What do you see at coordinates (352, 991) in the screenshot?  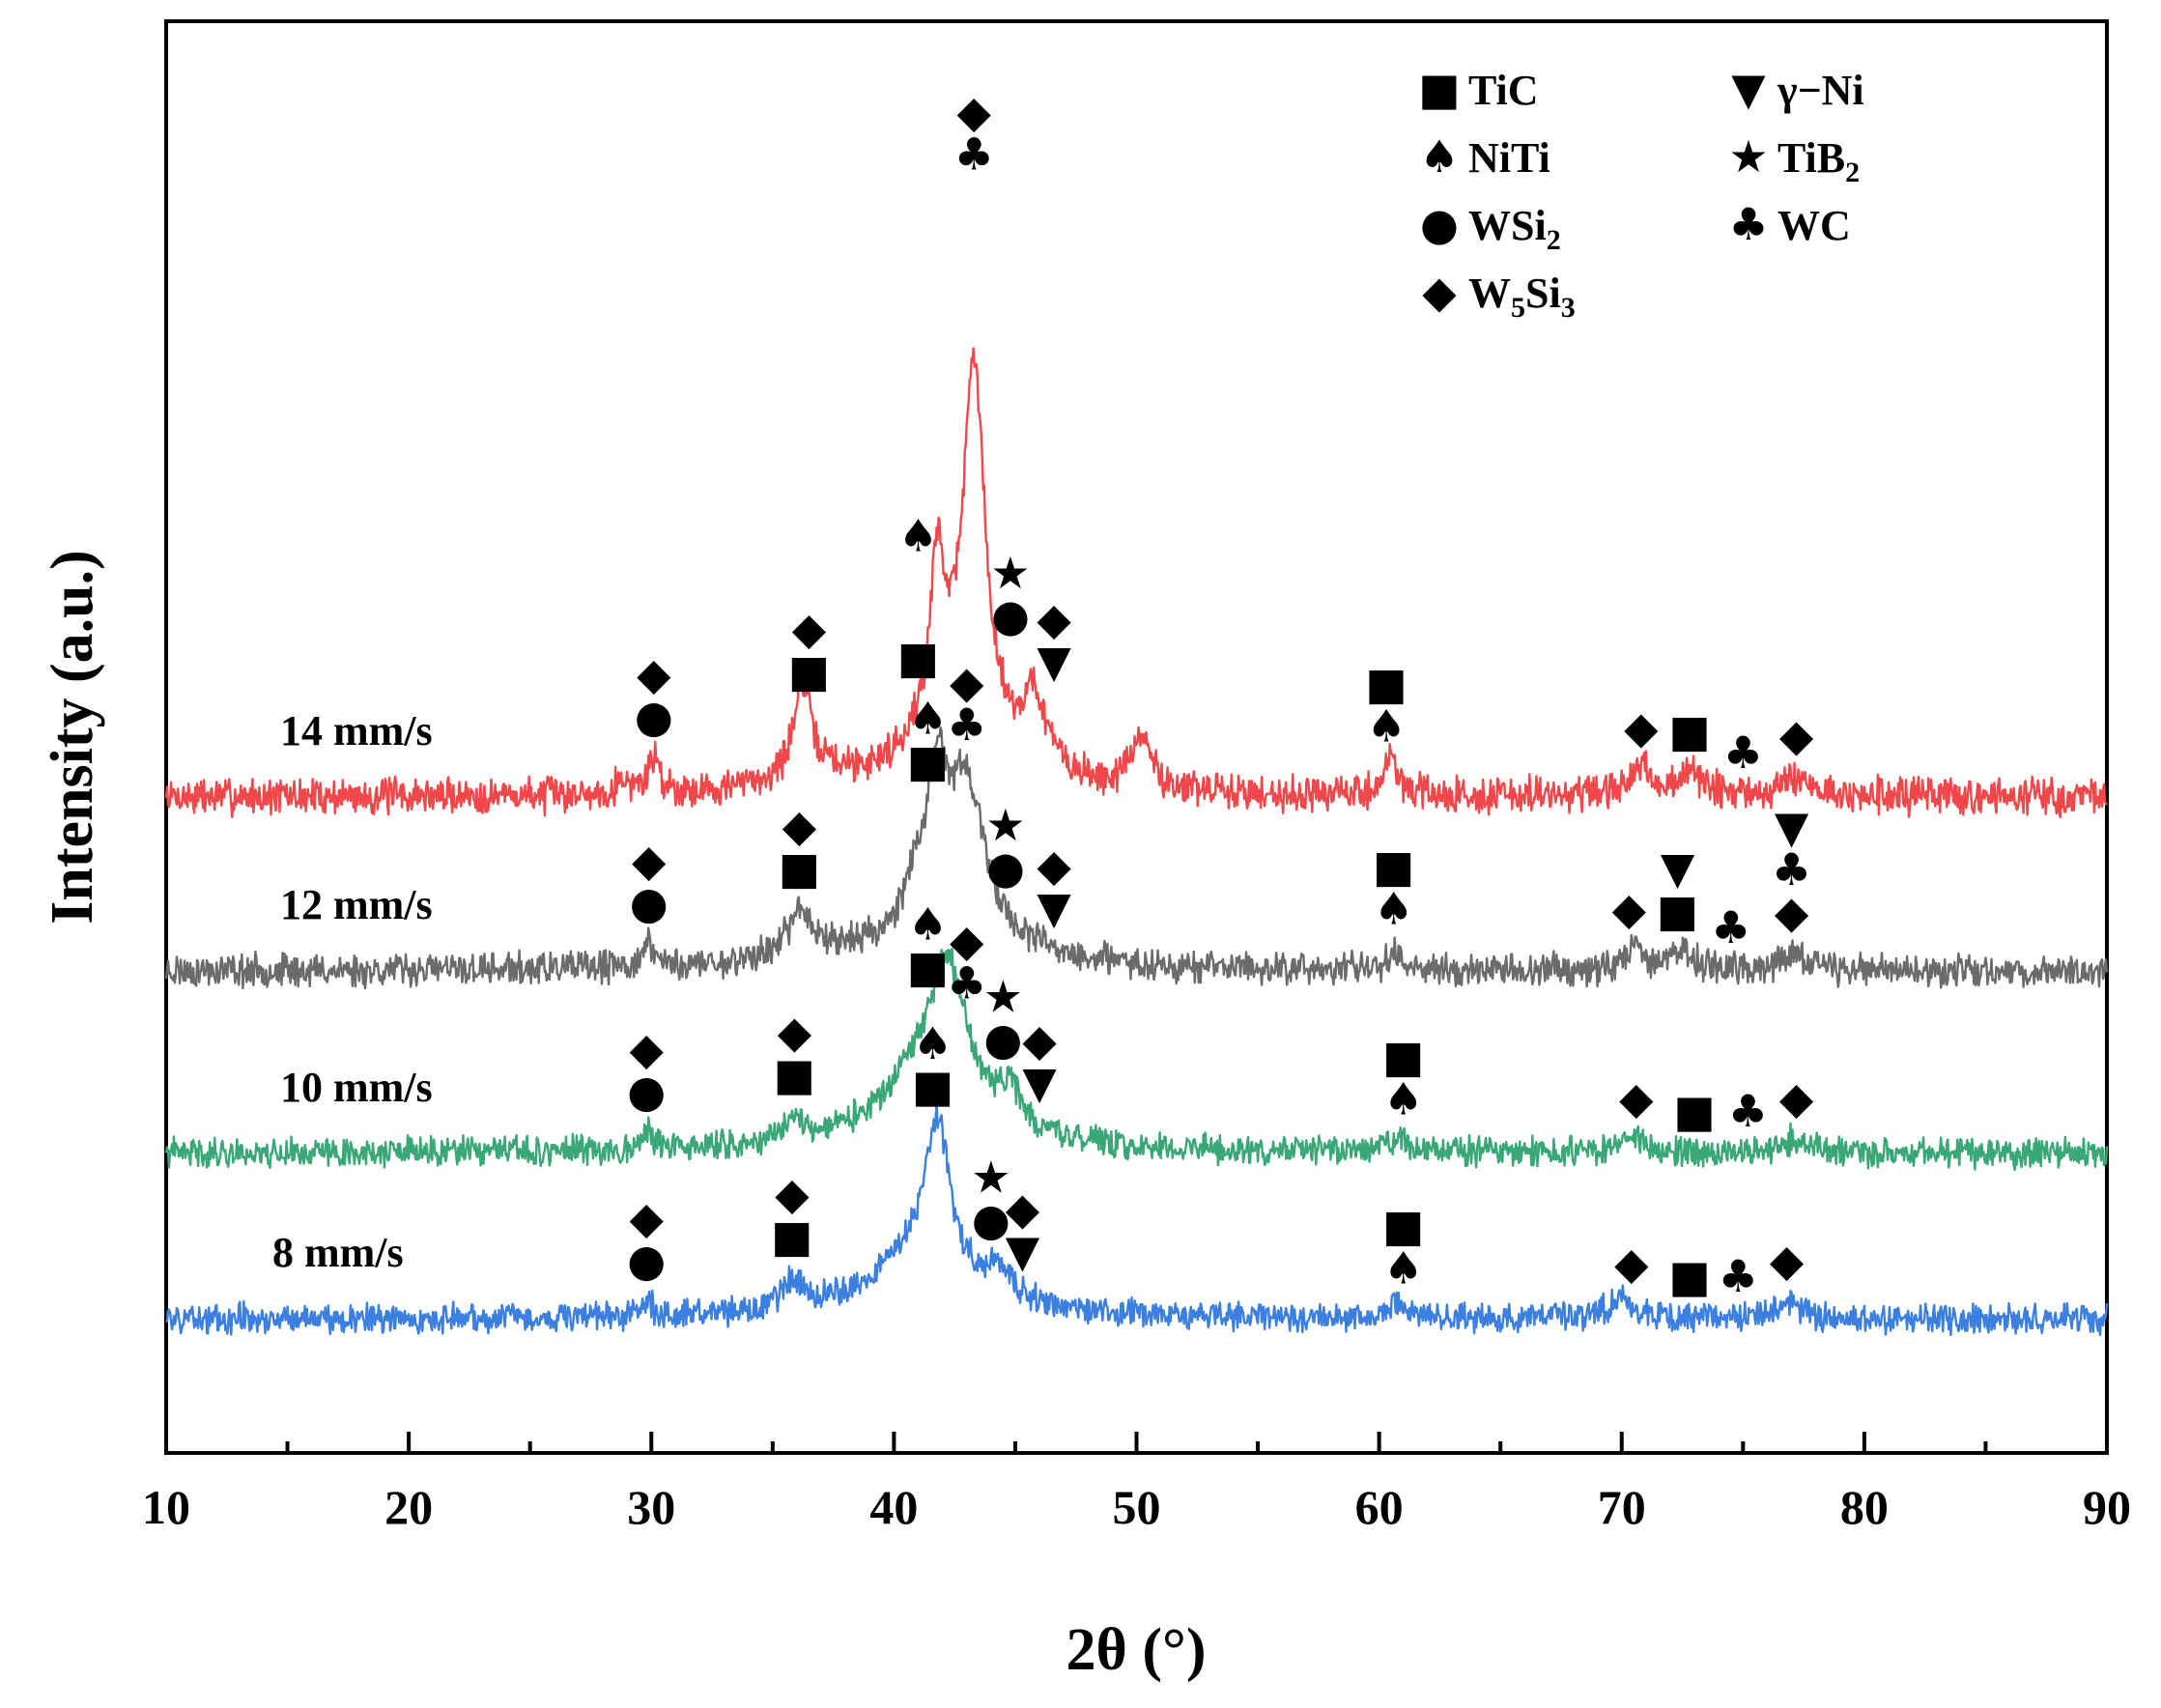 I see `trace-labels: 14 mm/s 12 mm/s 10 mm/s 8 mm/s` at bounding box center [352, 991].